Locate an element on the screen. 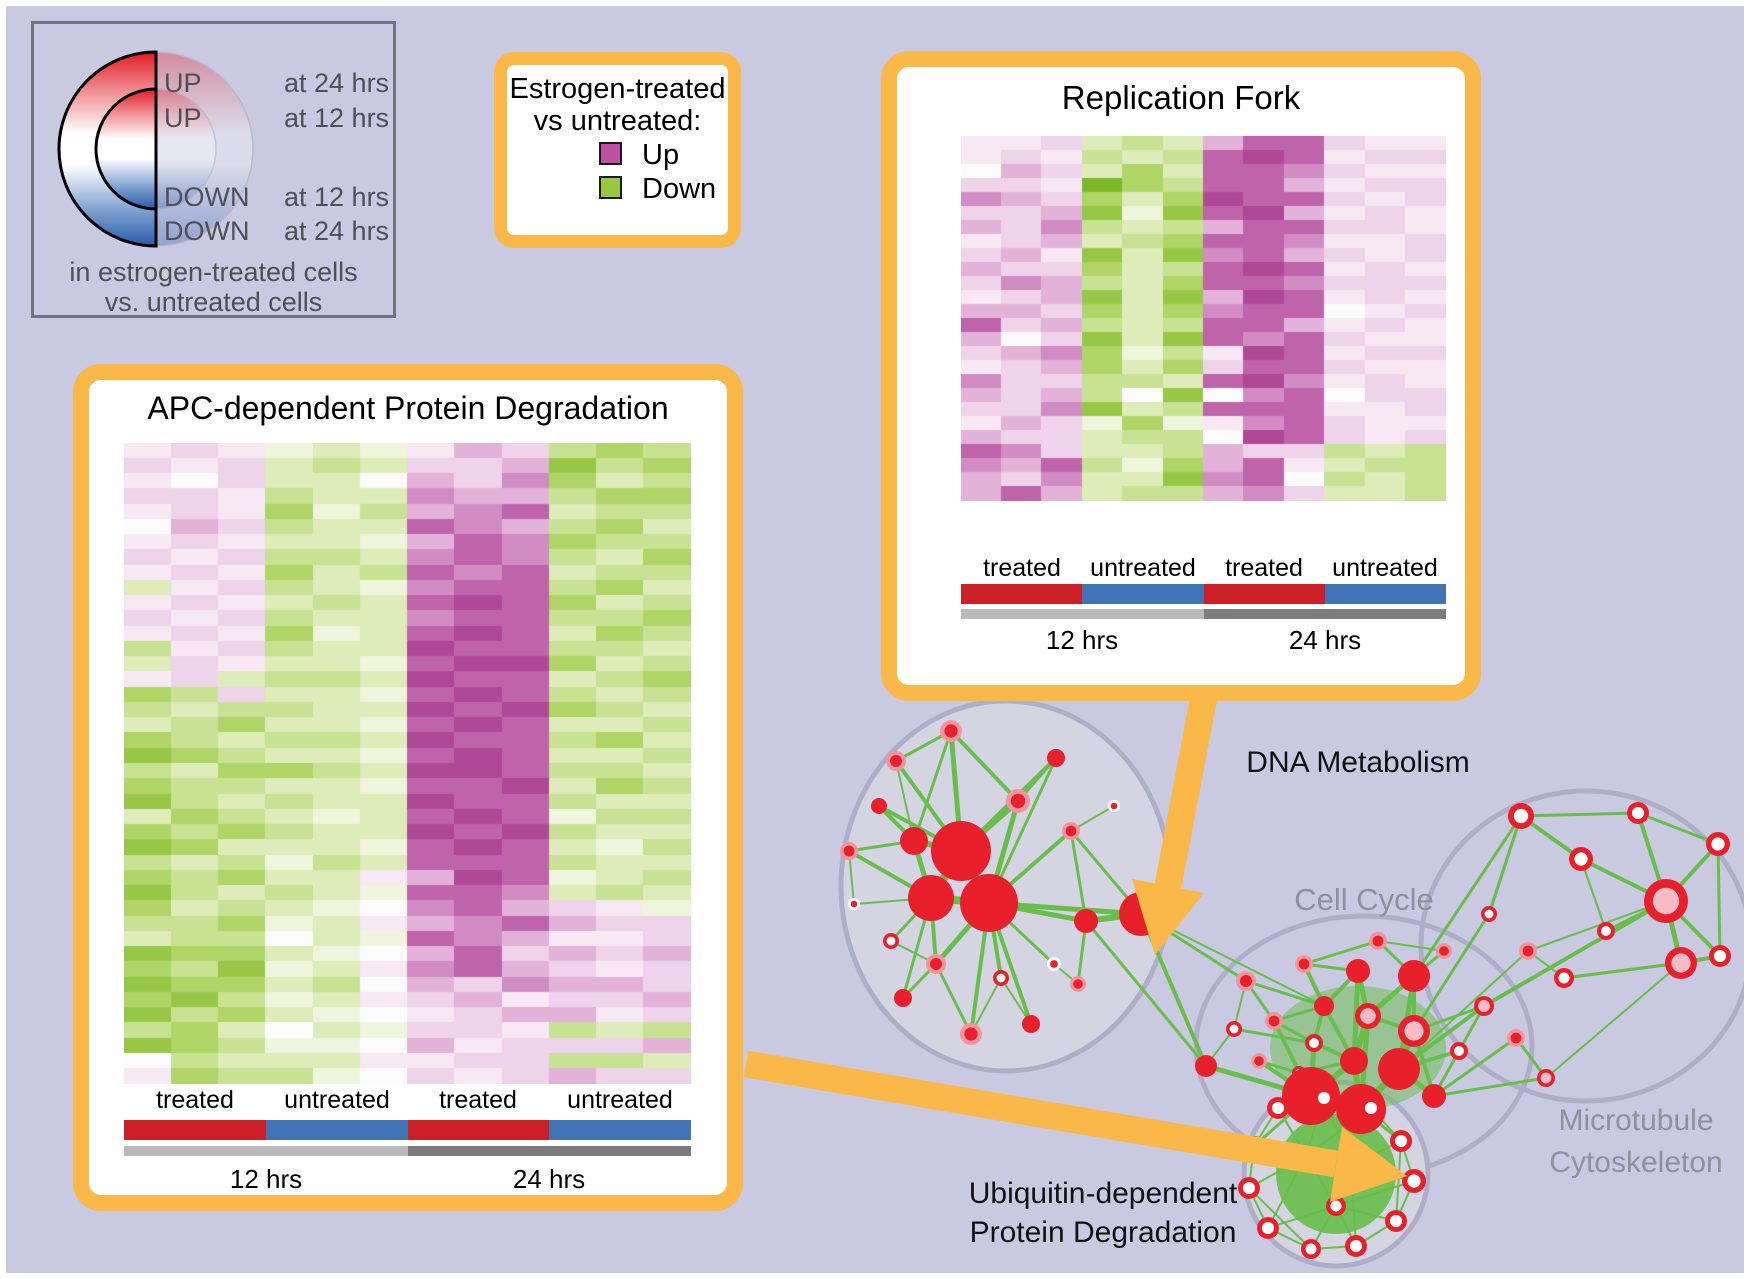 This screenshot has width=1750, height=1279. inner-circle-left-half is located at coordinates (126, 149).